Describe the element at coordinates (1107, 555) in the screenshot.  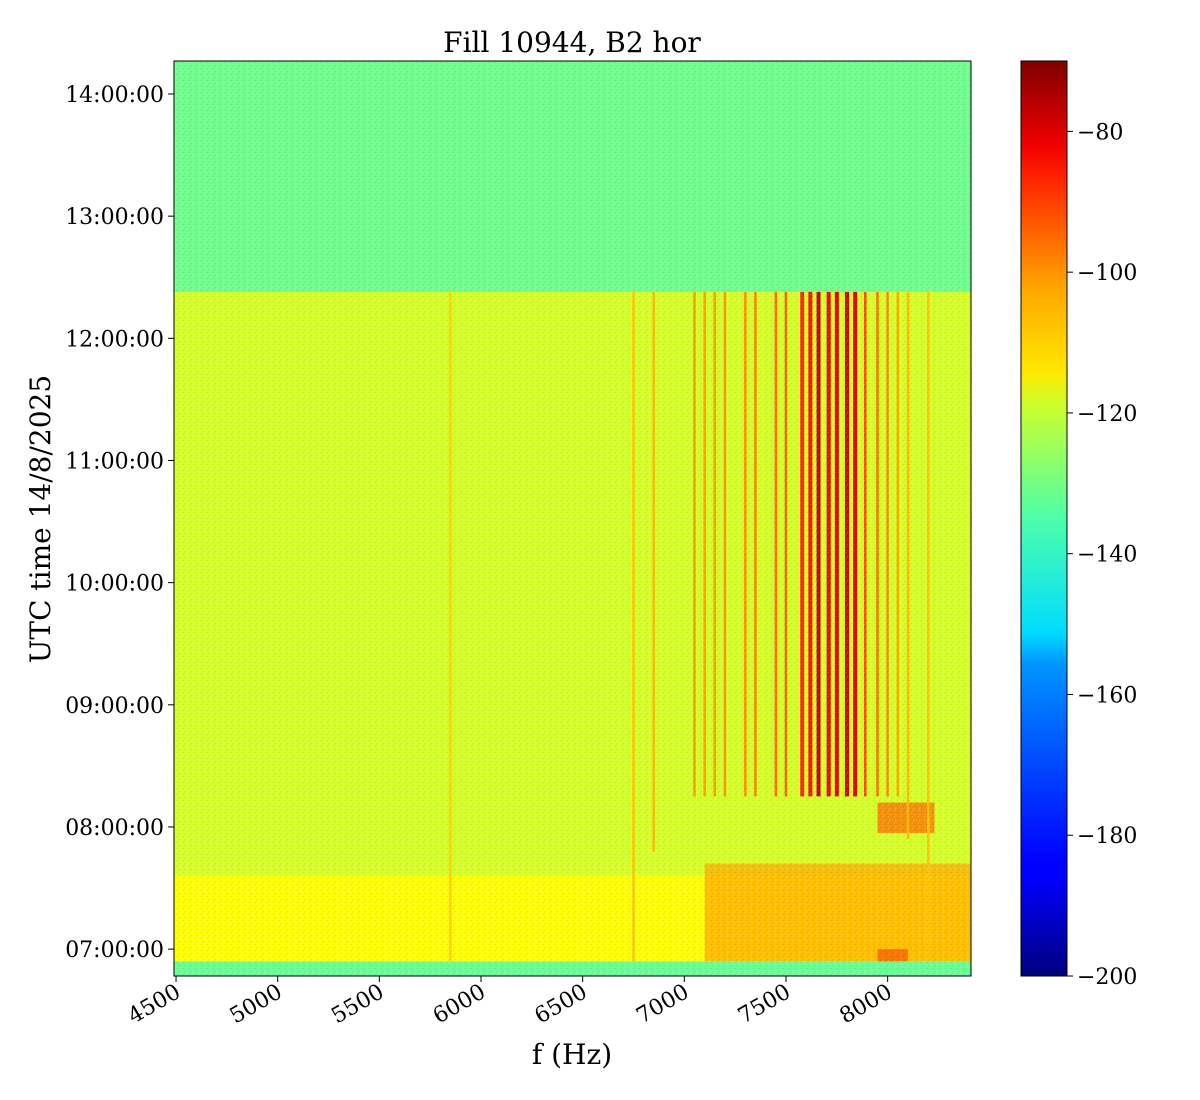
I see `colorbar-tick-label: −140` at that location.